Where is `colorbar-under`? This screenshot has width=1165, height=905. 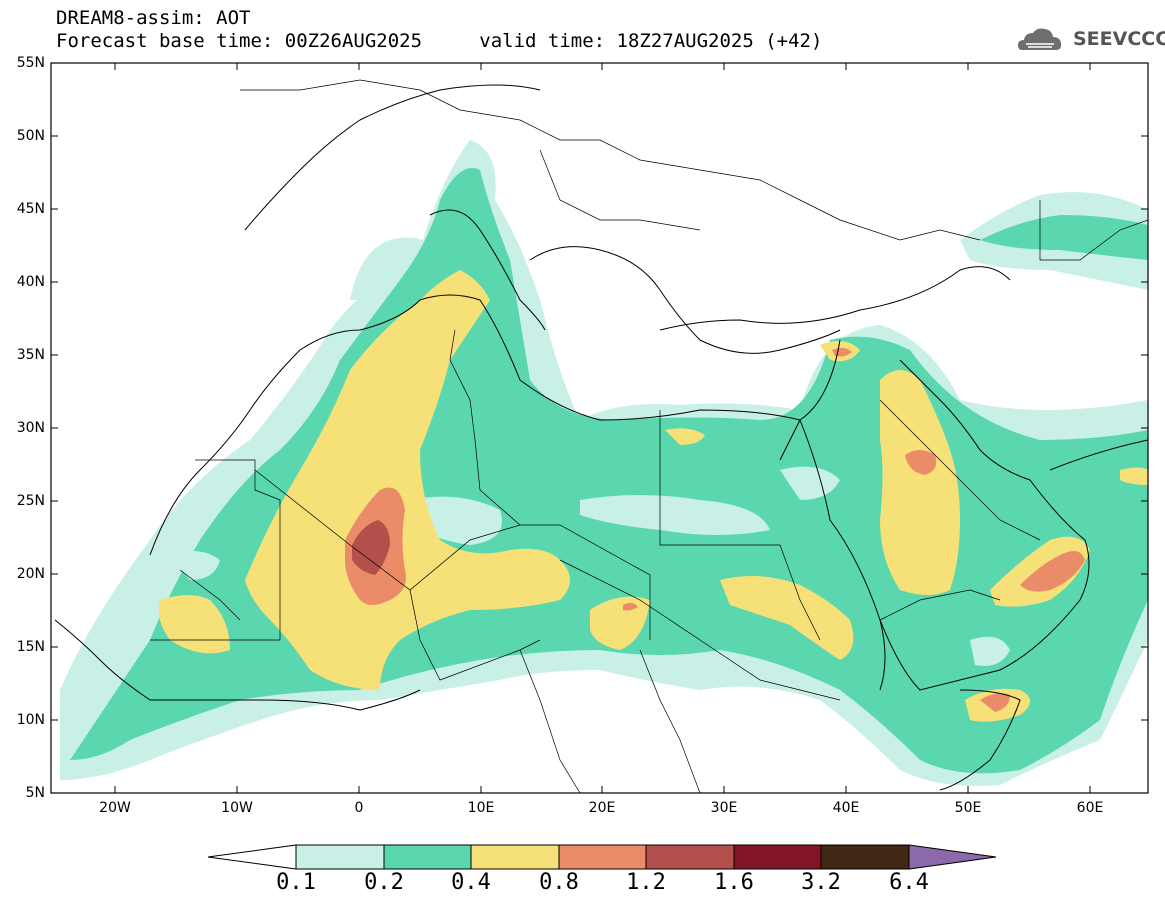 colorbar-under is located at coordinates (252, 857).